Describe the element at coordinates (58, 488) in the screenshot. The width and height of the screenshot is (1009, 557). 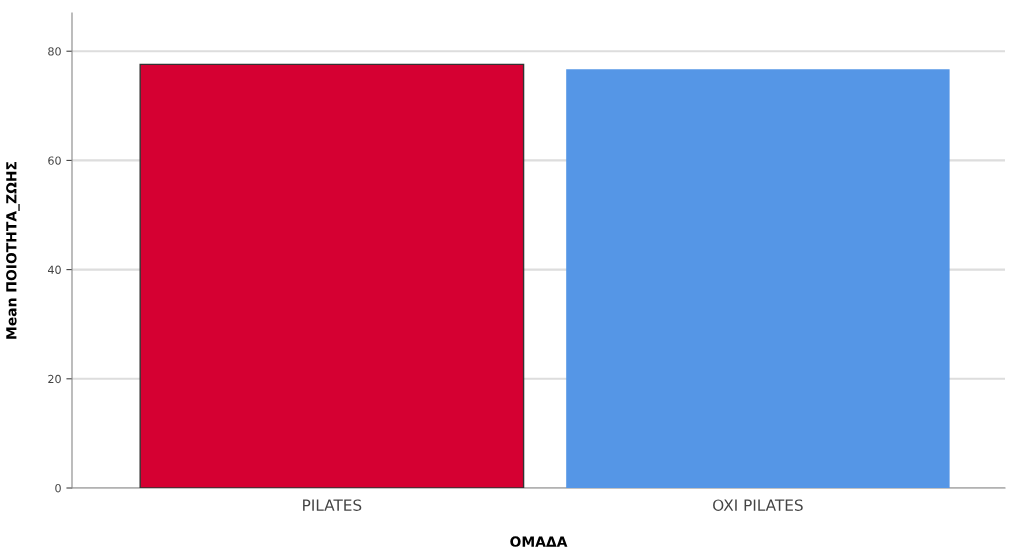
I see `y-tick-label: 0` at that location.